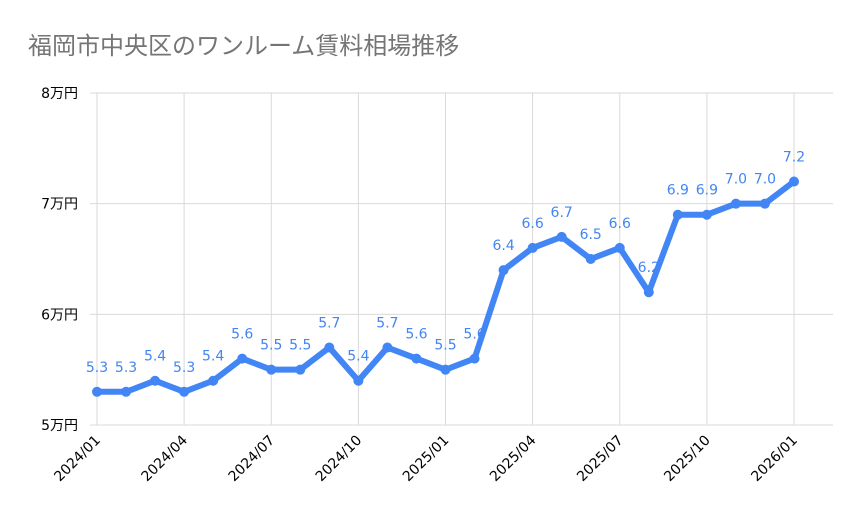 This screenshot has width=859, height=531. I want to click on y-tick-label: 7万円, so click(59, 205).